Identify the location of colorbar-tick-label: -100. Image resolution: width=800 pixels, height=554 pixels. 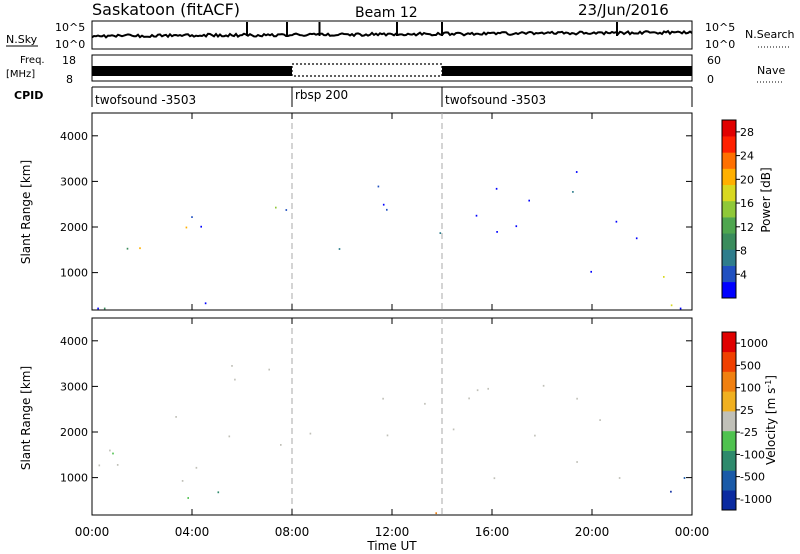
(752, 454).